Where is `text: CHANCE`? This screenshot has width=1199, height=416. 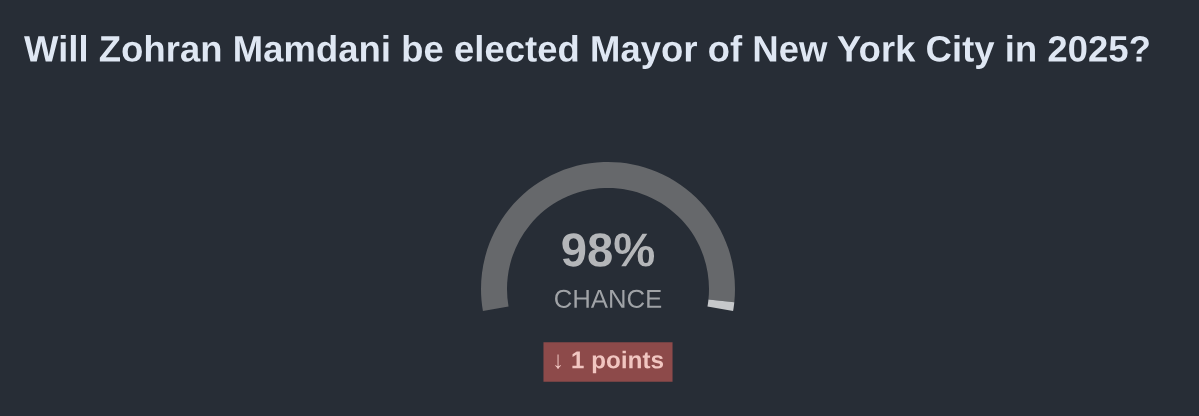 text: CHANCE is located at coordinates (608, 298).